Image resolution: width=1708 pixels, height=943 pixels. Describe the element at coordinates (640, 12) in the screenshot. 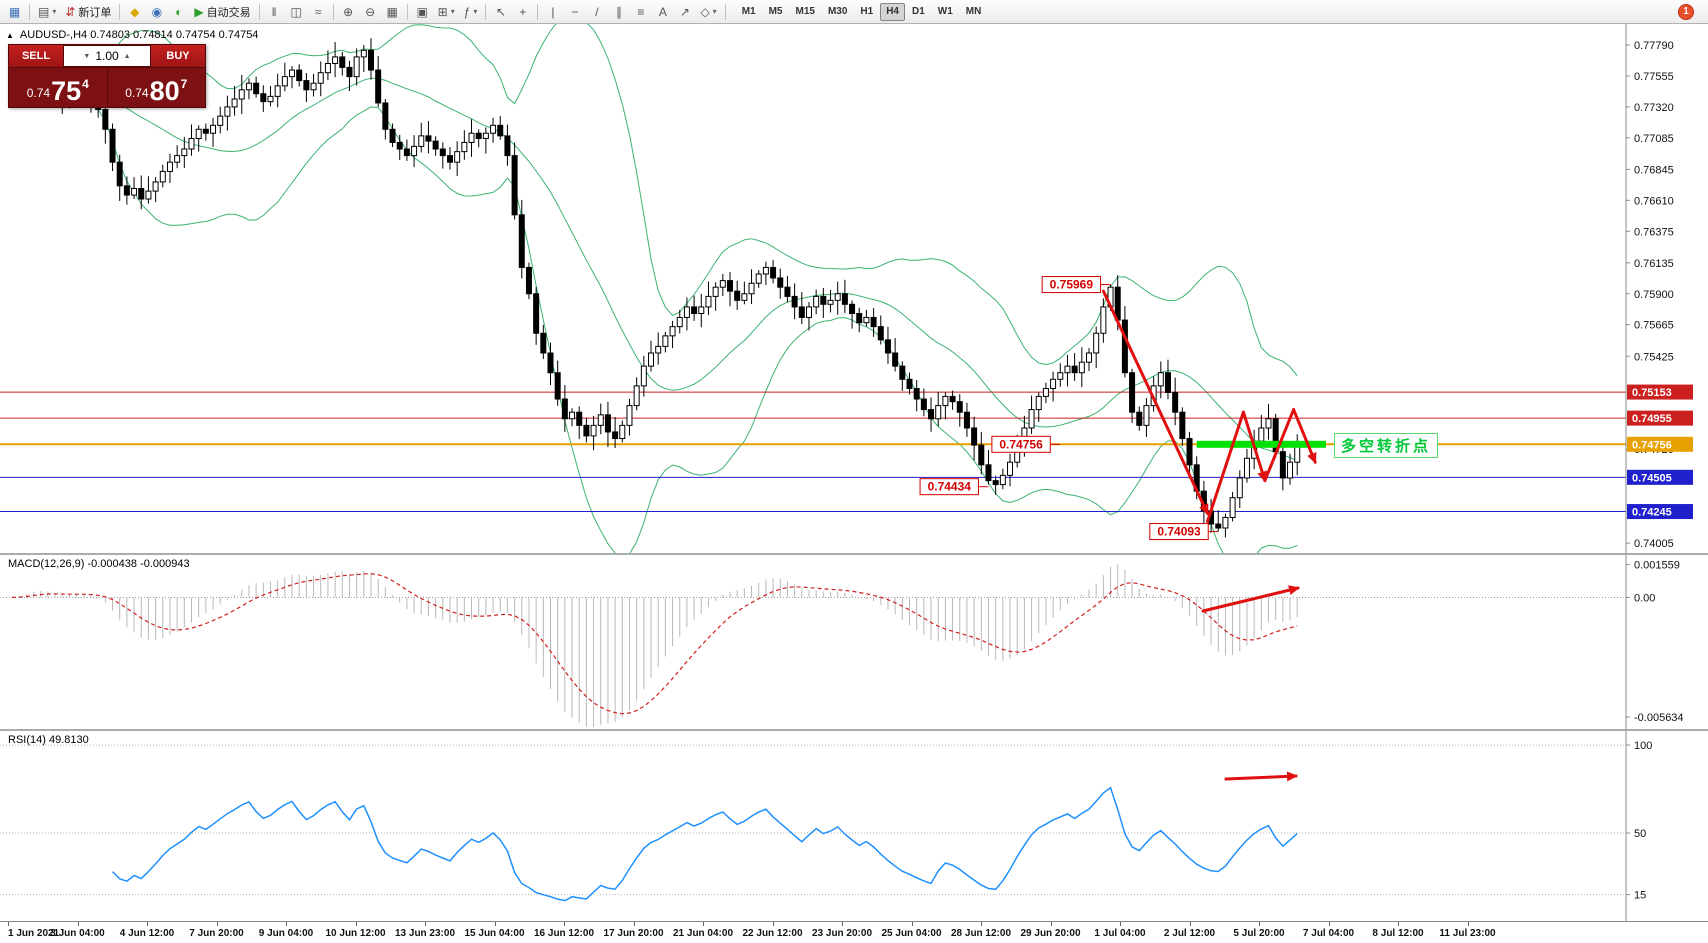

I see `fibonacci-button: ≡` at that location.